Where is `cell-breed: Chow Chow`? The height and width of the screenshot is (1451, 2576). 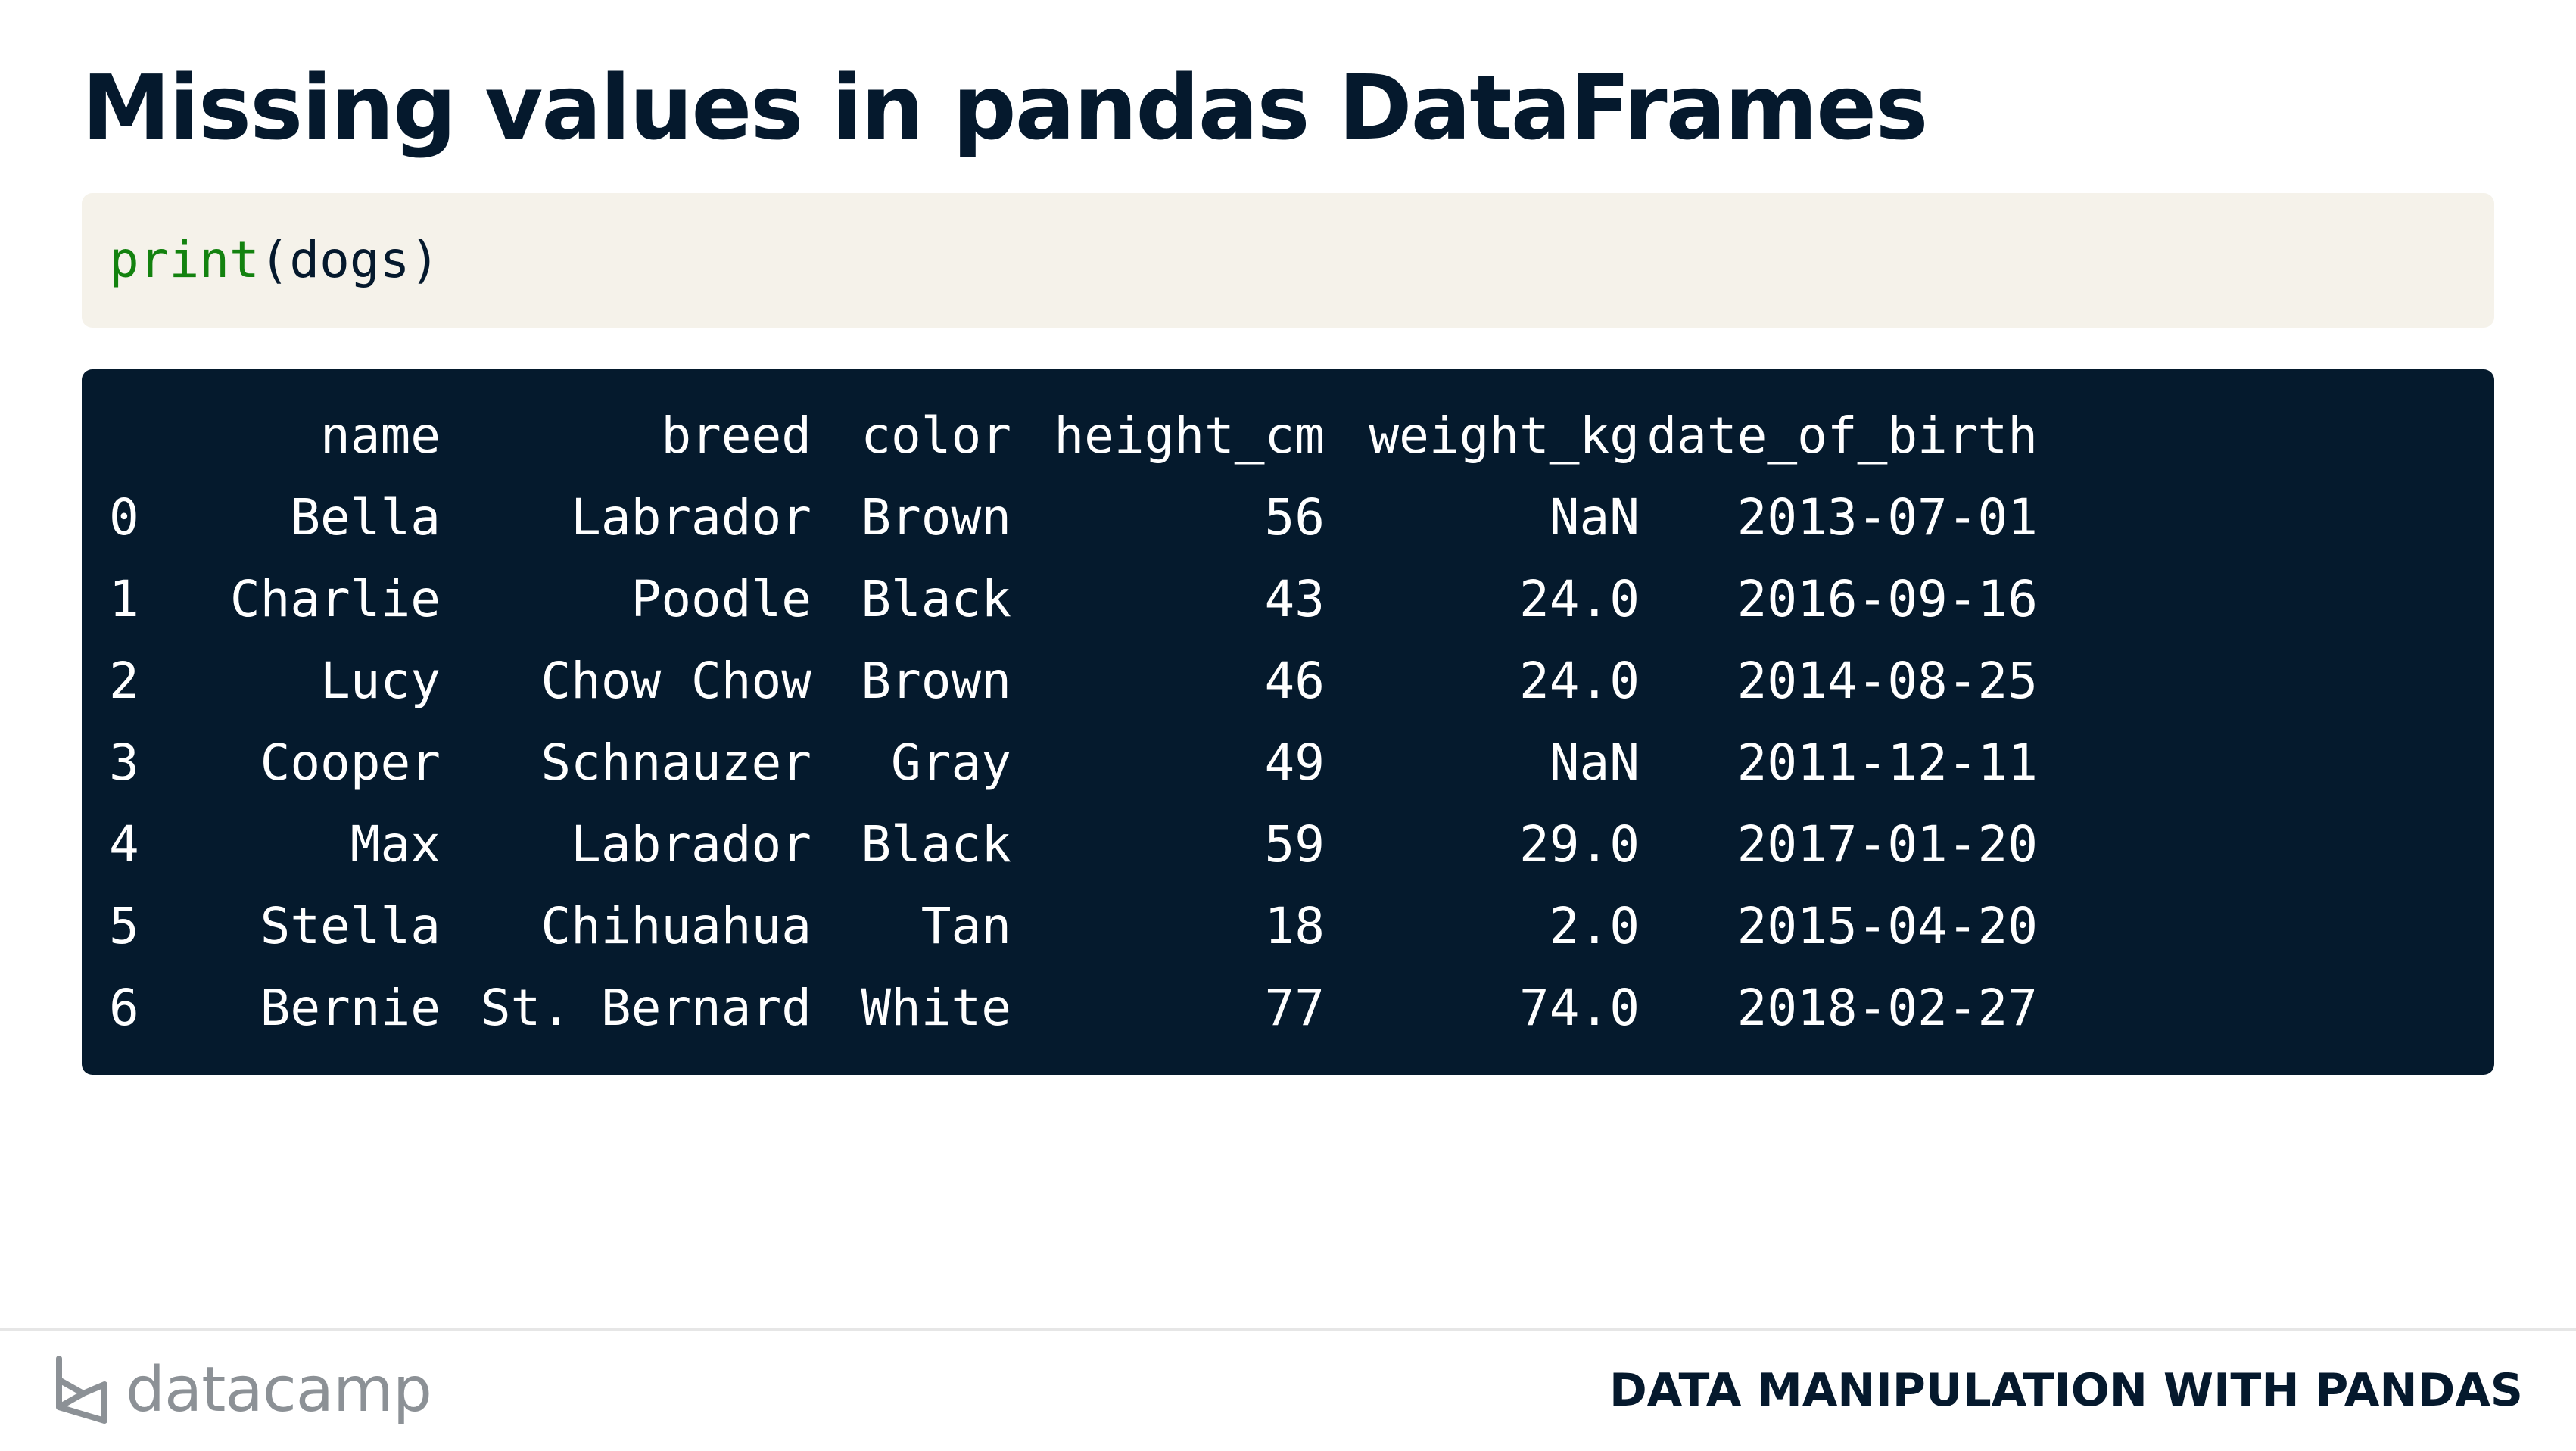
cell-breed: Chow Chow is located at coordinates (675, 681).